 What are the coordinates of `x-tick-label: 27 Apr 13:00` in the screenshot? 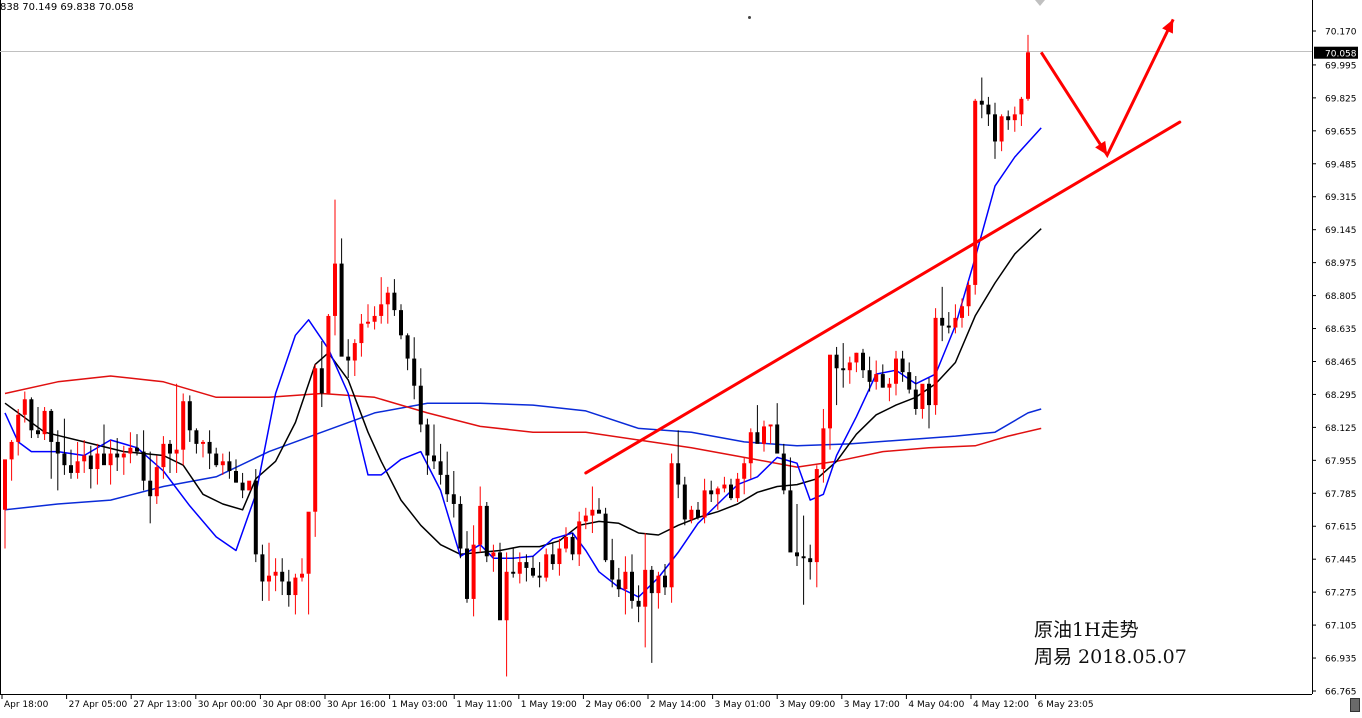 It's located at (162, 705).